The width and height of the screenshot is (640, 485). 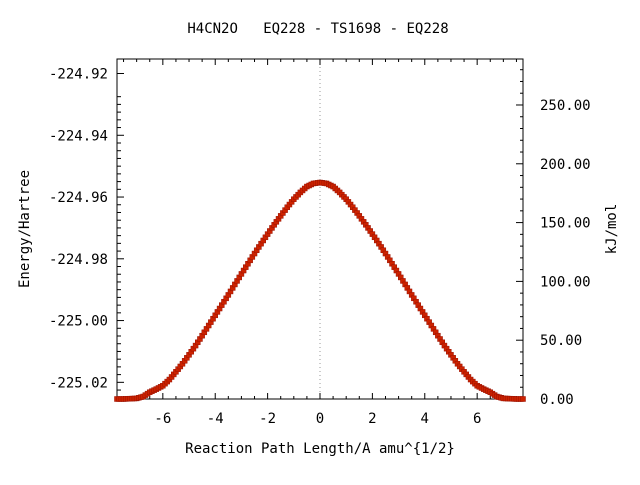 I want to click on x-tick-label: -6, so click(x=162, y=419).